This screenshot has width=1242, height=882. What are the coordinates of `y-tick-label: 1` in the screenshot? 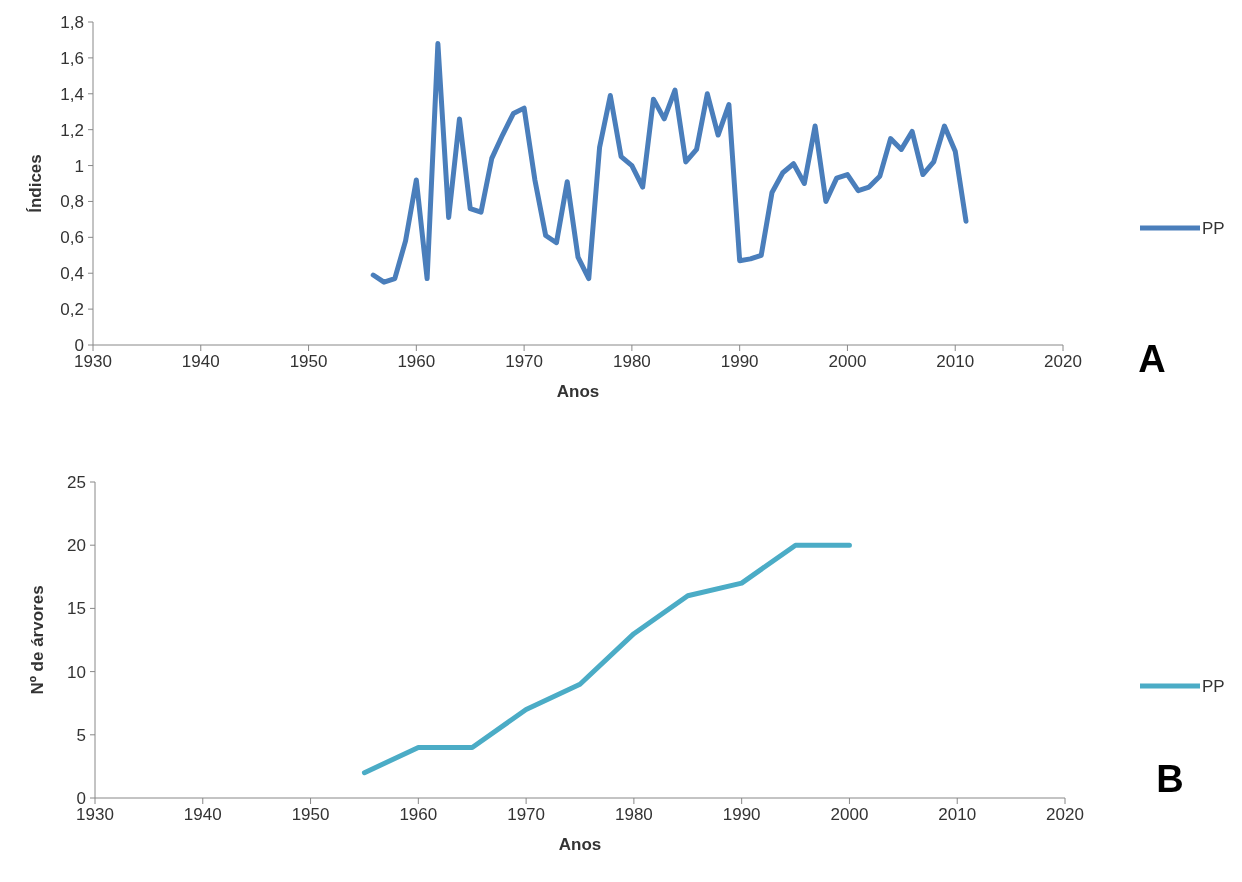 It's located at (79, 166).